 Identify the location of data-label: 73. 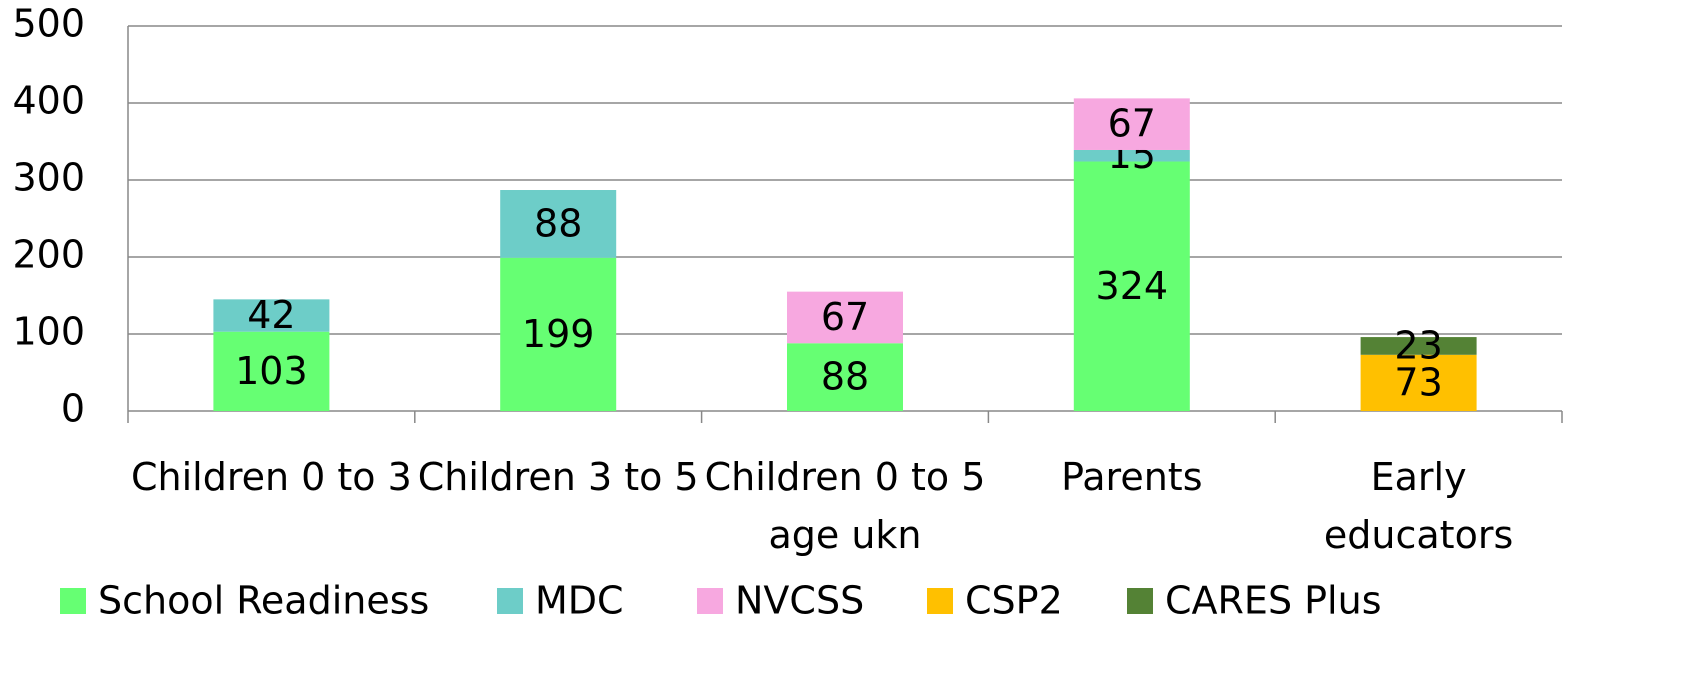
(1418, 382).